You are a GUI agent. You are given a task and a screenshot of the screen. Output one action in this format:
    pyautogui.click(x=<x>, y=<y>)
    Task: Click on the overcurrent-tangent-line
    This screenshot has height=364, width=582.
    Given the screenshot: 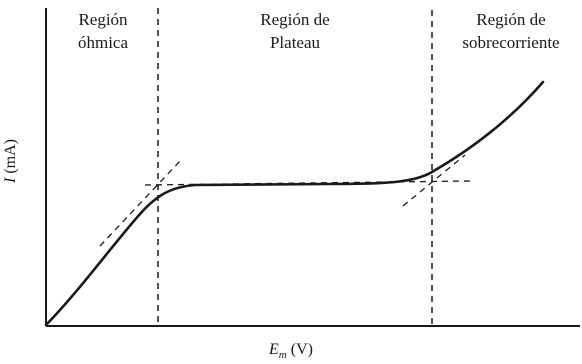 What is the action you would take?
    pyautogui.click(x=434, y=180)
    